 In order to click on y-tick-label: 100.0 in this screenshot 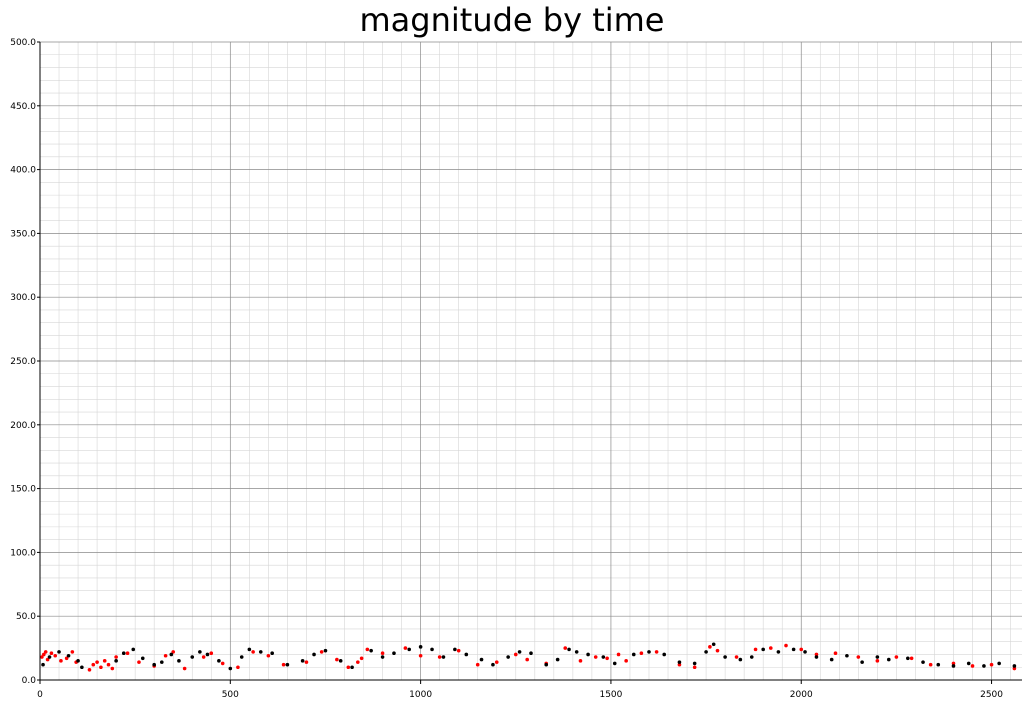, I will do `click(23, 553)`.